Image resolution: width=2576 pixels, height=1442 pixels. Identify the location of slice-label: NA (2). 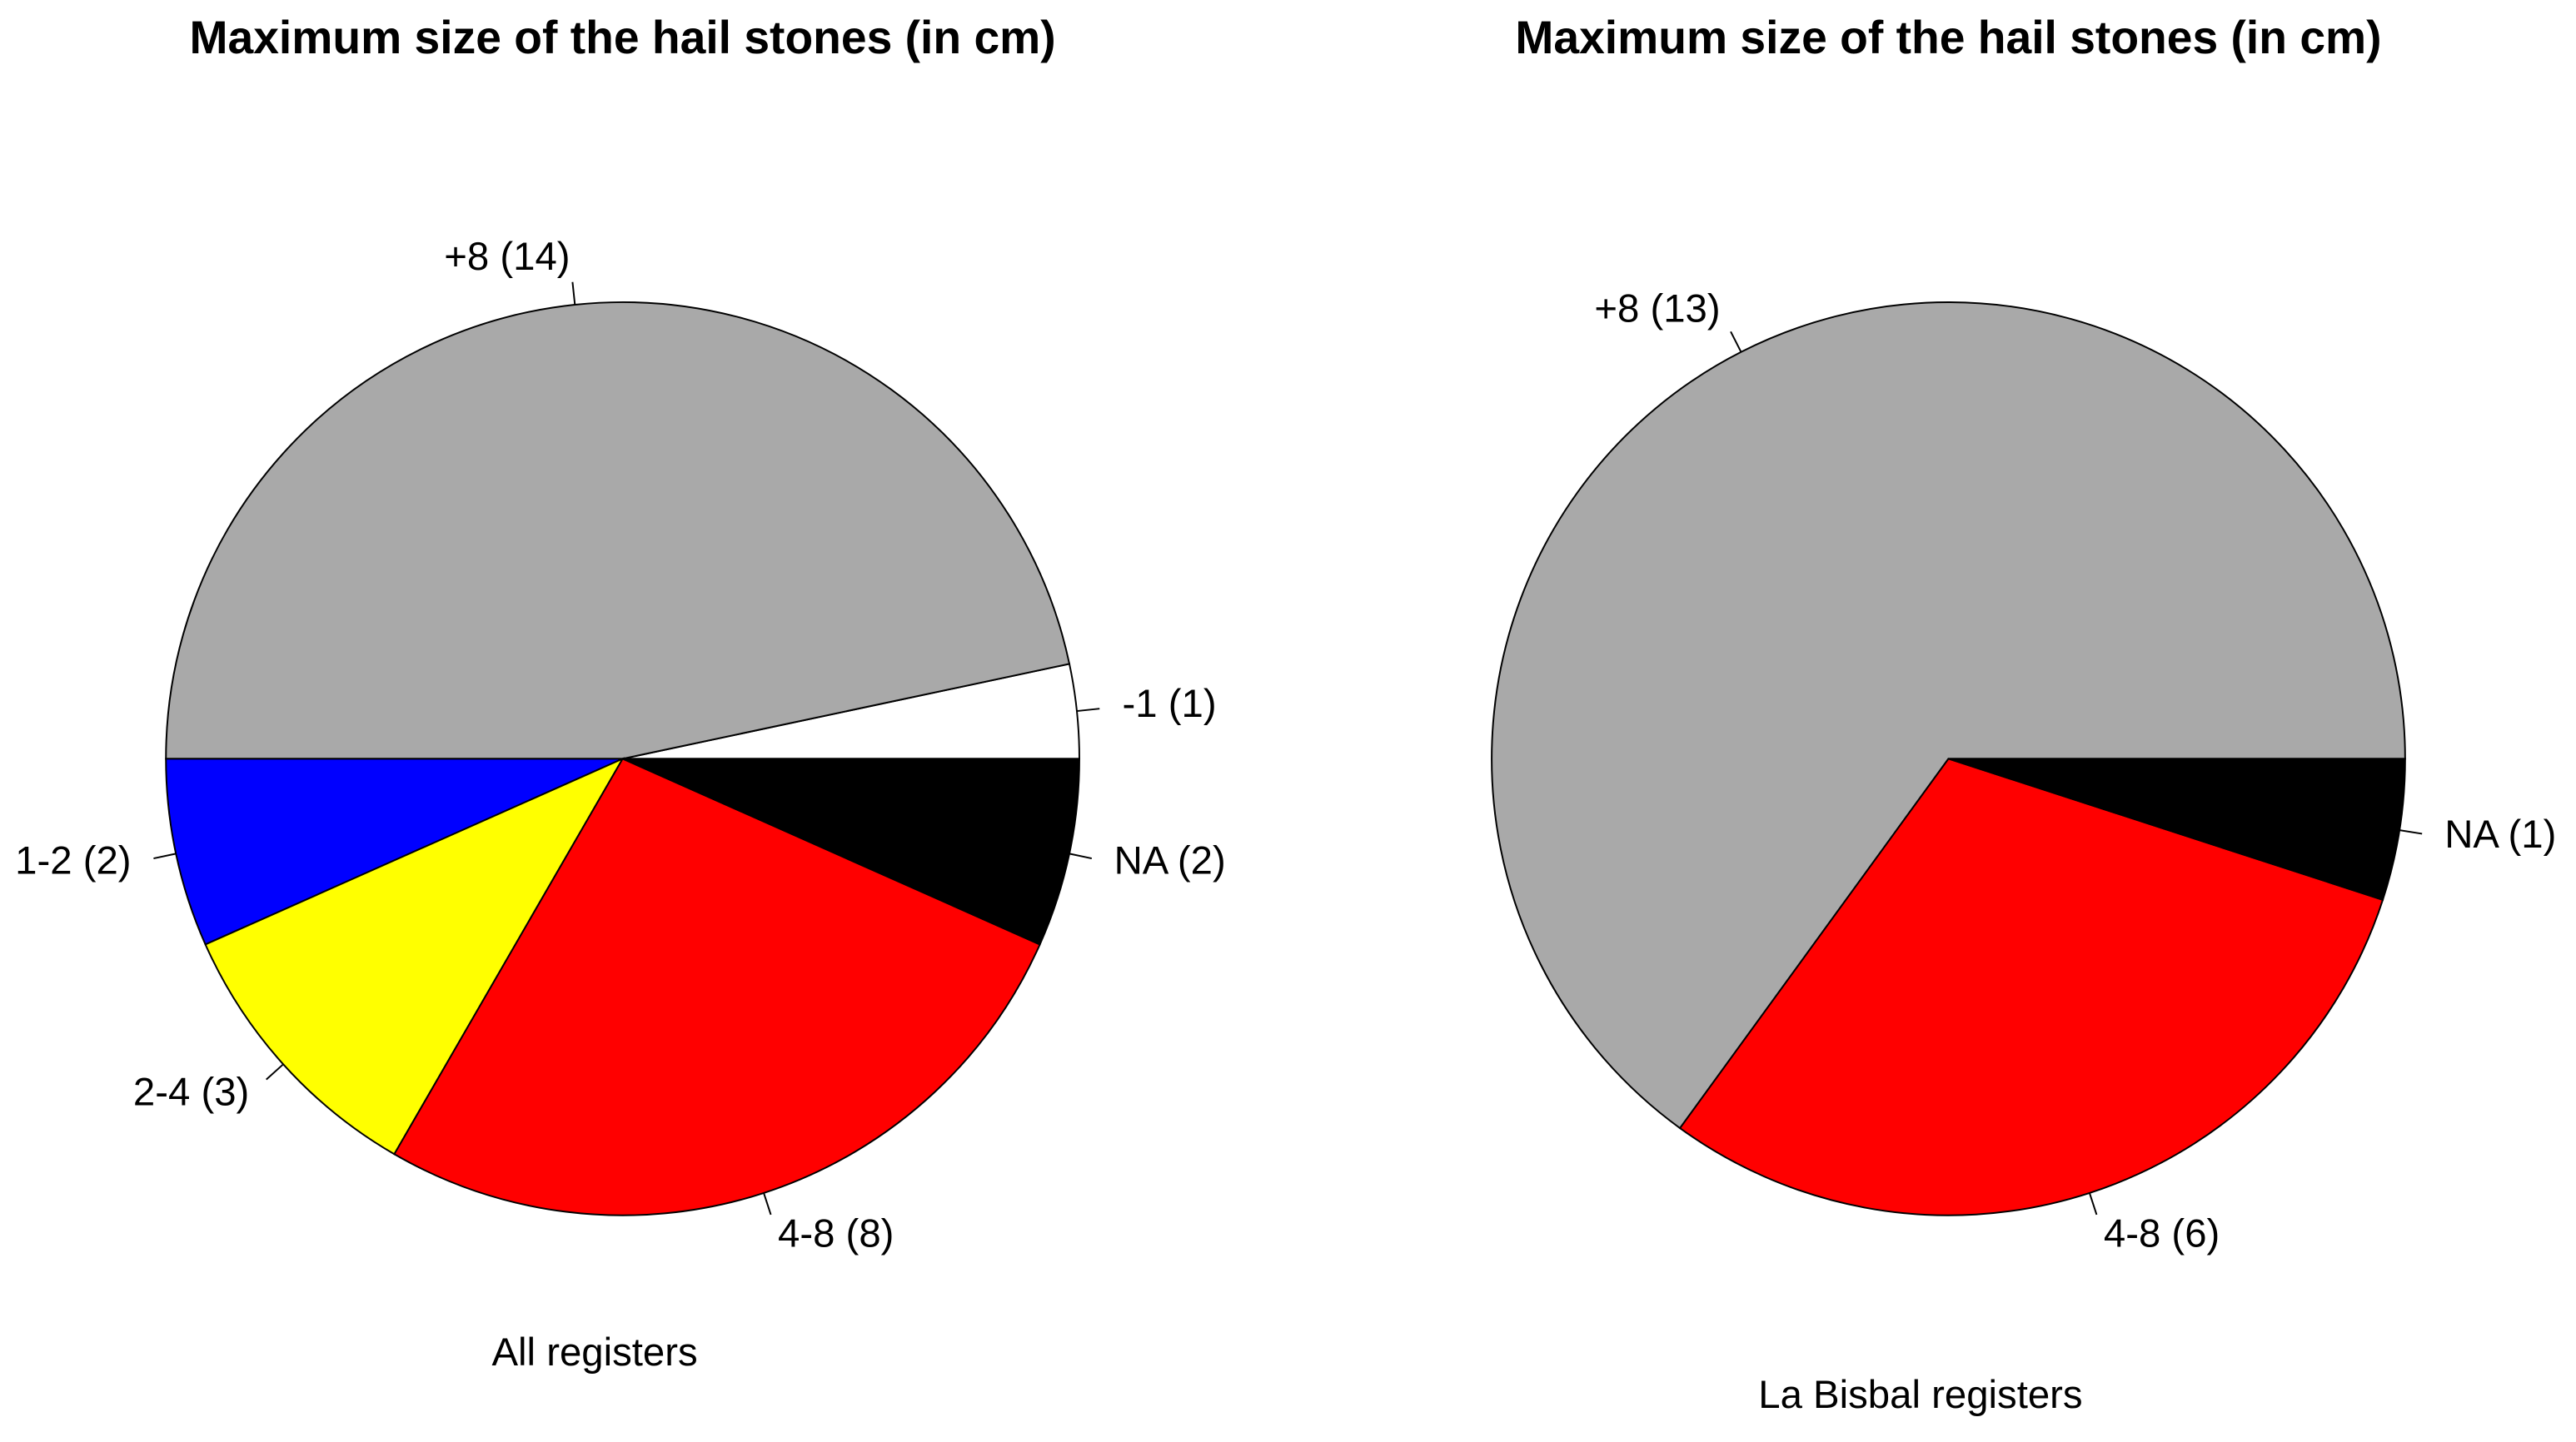
(1170, 860).